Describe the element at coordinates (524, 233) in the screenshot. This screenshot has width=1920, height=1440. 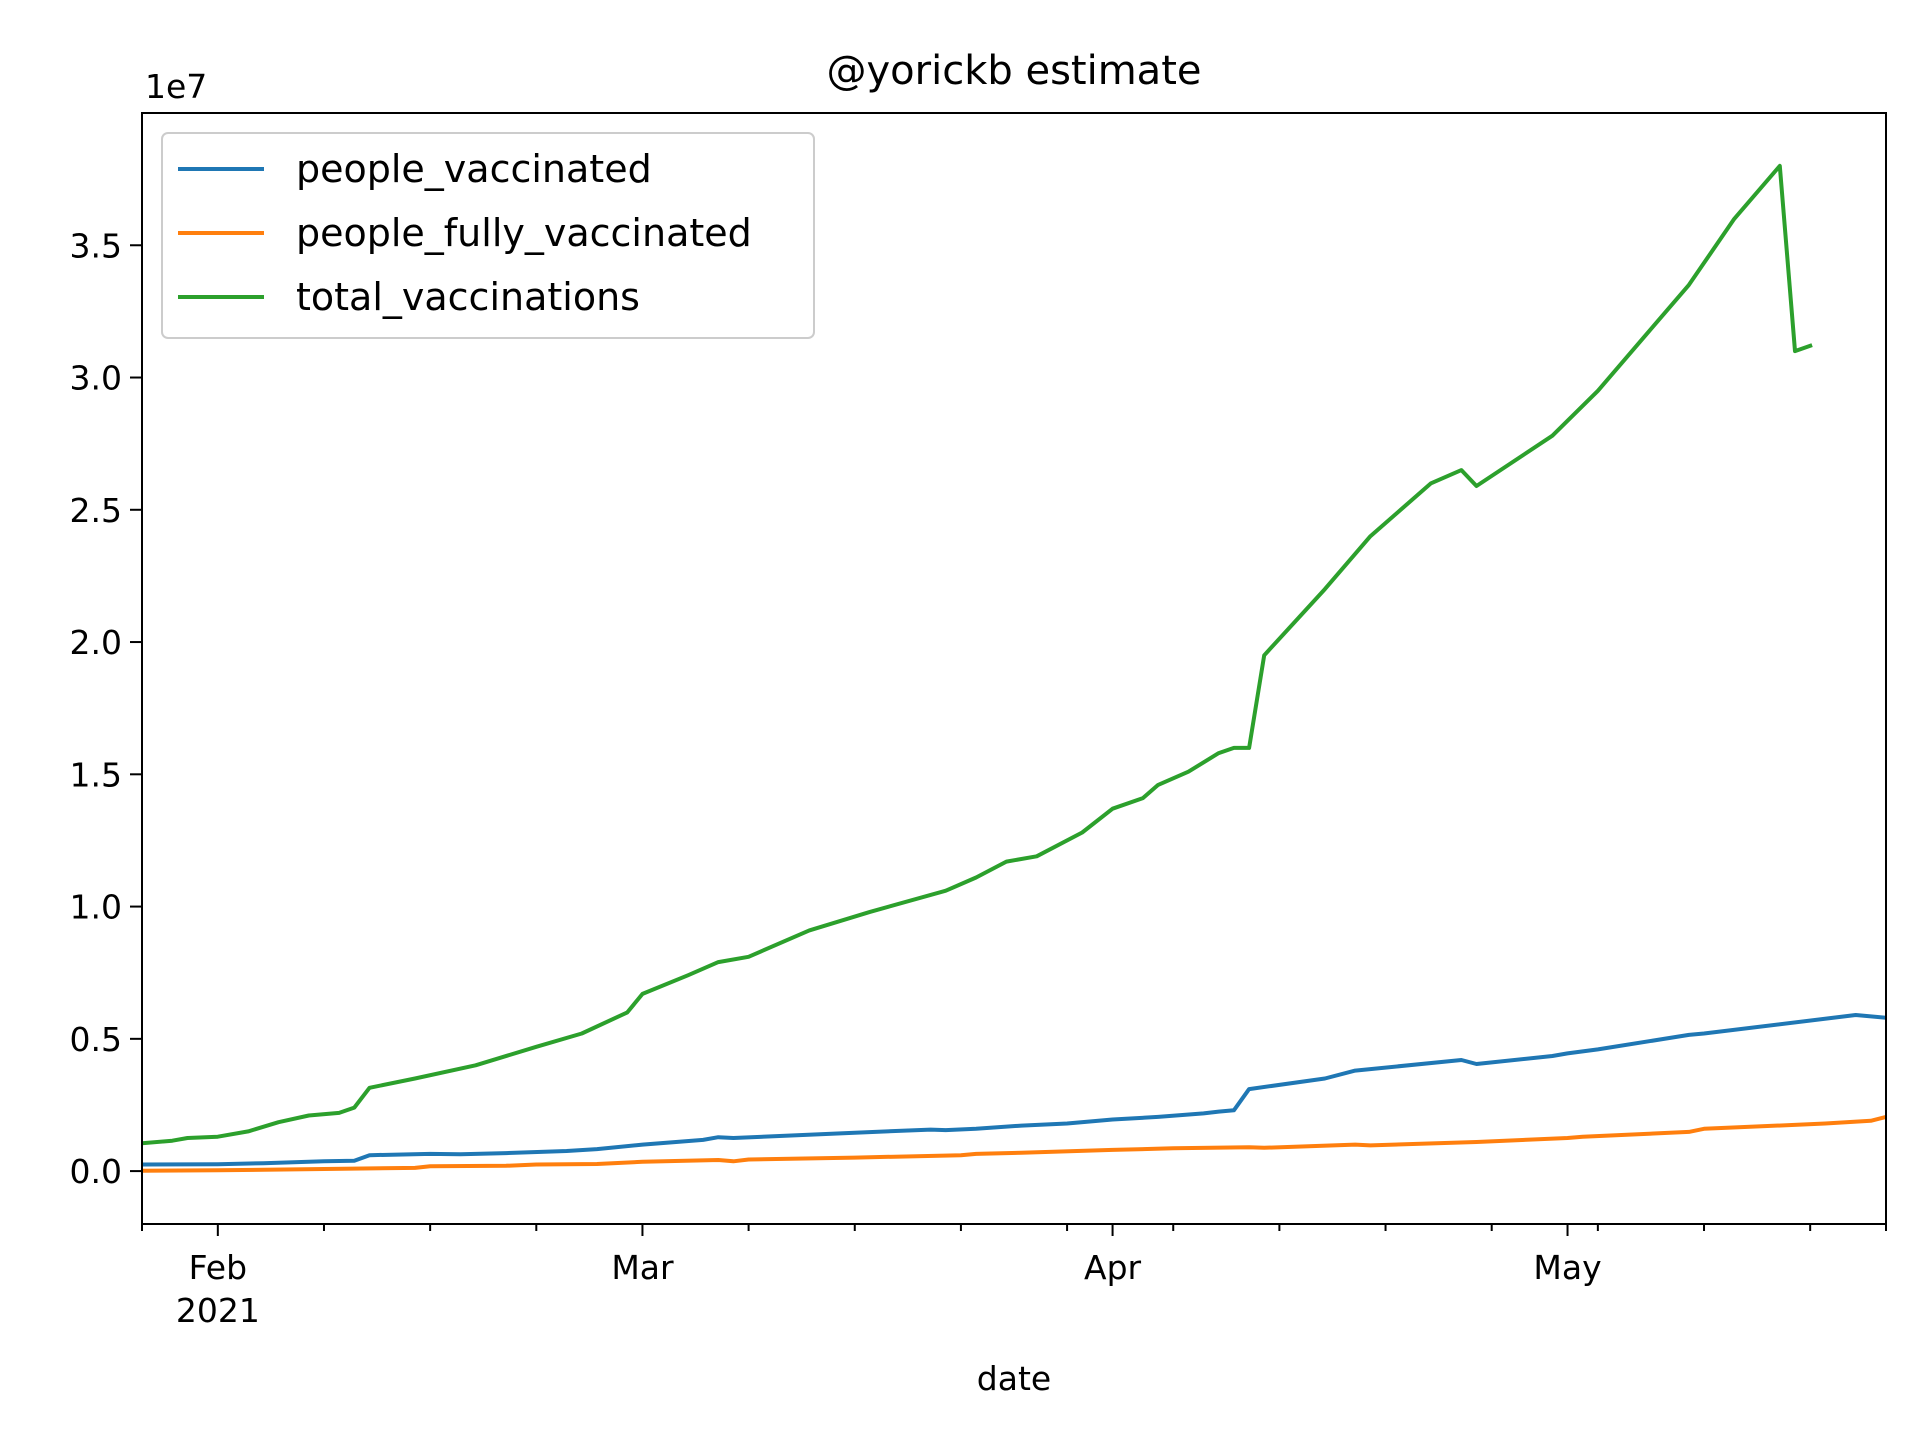
I see `legend-label-people_fully_vaccinated: people_fully_vaccinated` at that location.